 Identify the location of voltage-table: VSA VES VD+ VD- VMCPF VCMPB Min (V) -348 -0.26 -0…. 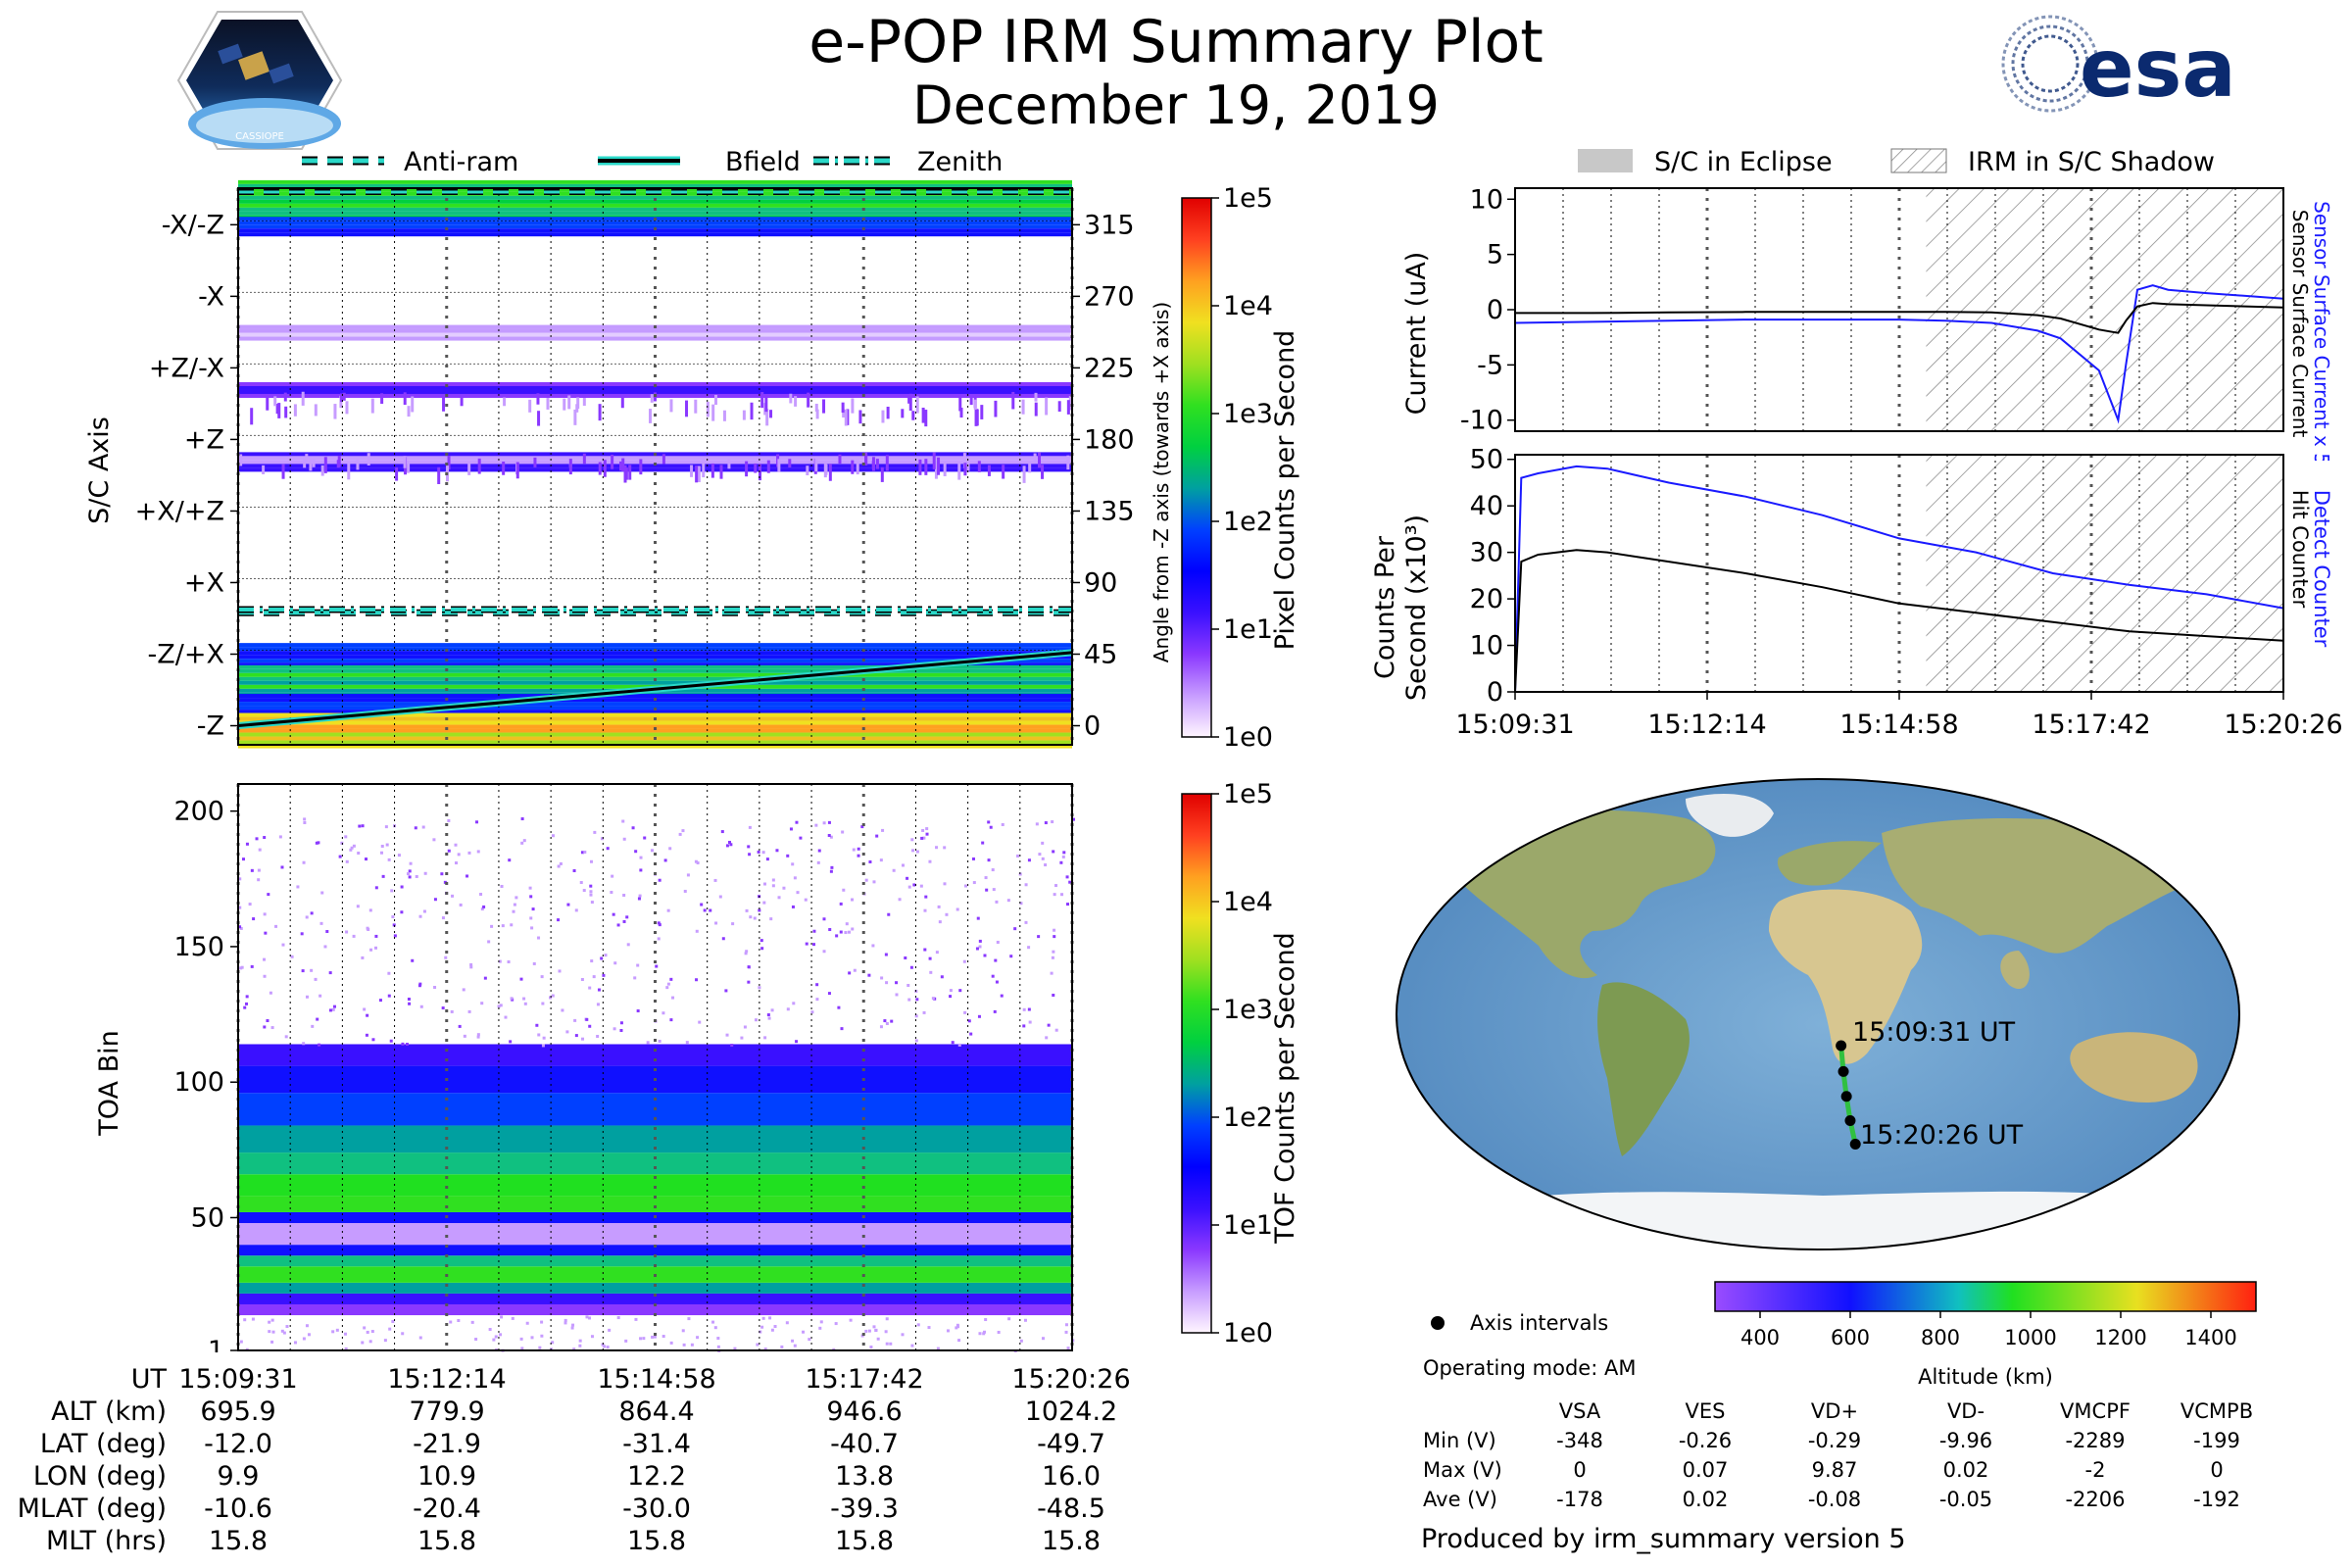
(1852, 1458).